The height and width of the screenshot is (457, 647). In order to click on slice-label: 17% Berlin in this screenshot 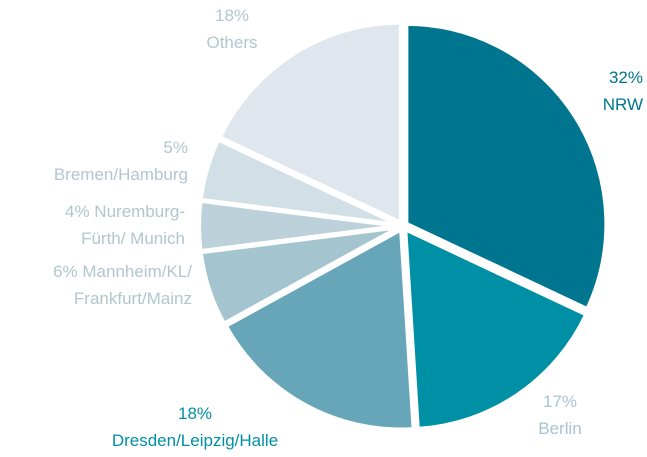, I will do `click(560, 415)`.